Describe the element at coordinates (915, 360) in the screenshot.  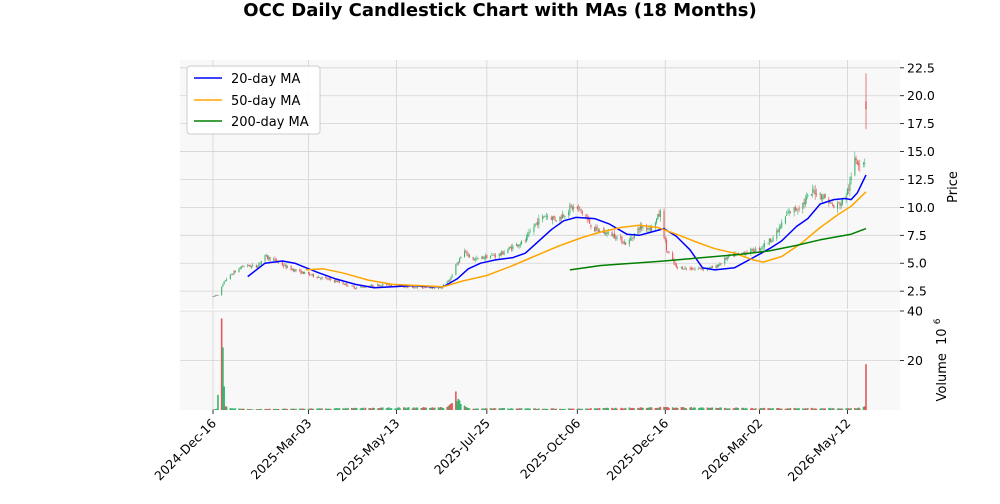
I see `volume-tick-label-0: 20` at that location.